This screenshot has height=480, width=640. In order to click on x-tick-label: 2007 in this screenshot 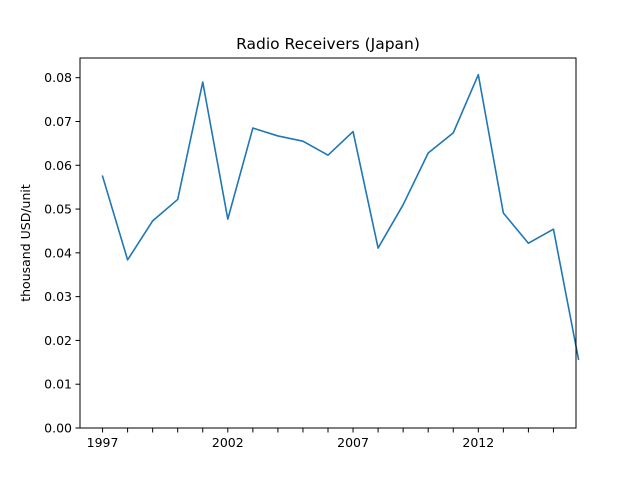, I will do `click(353, 442)`.